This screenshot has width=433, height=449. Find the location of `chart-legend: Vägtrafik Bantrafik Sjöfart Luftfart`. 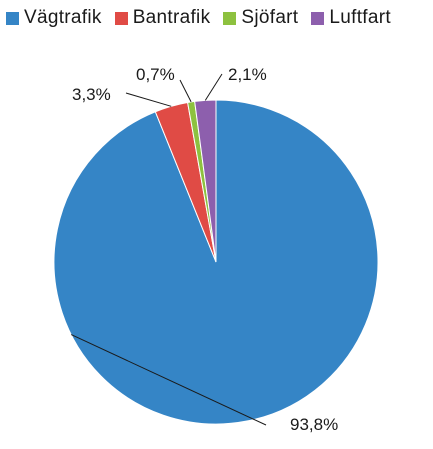

chart-legend: Vägtrafik Bantrafik Sjöfart Luftfart is located at coordinates (205, 18).